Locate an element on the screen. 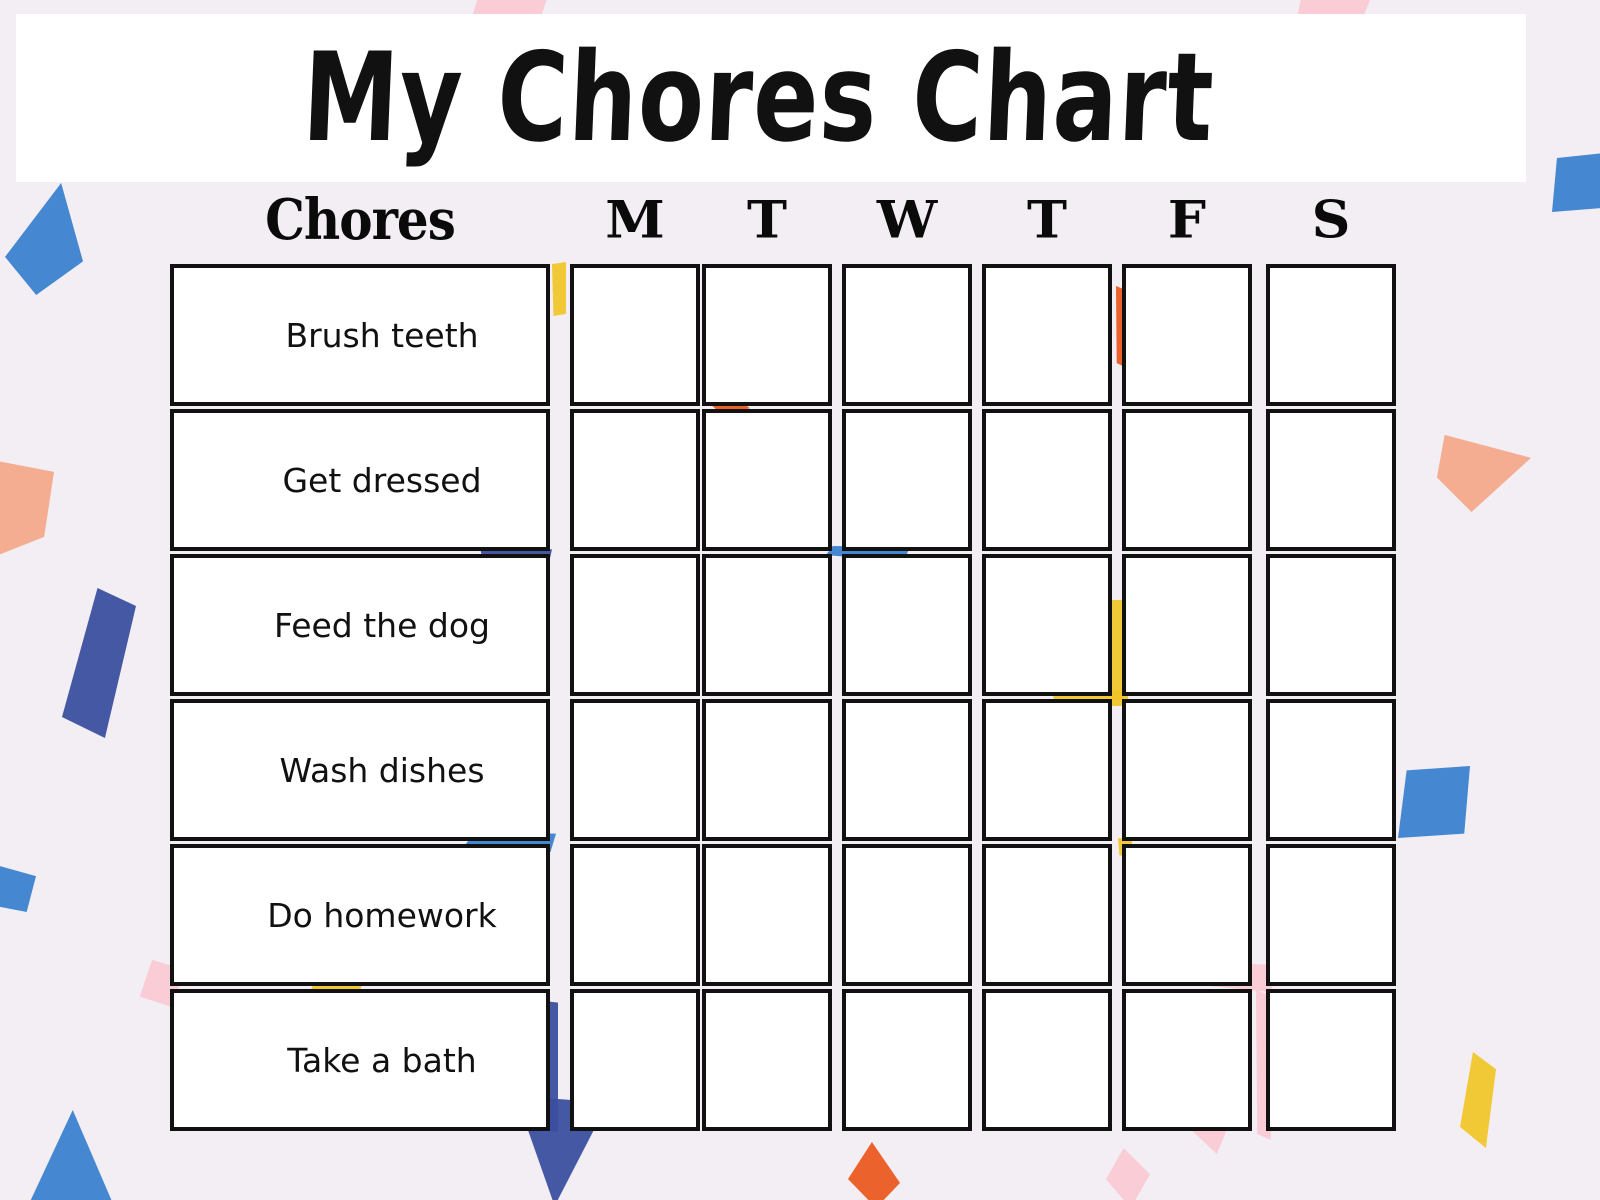 This screenshot has width=1600, height=1200. chore-label: Take a bath is located at coordinates (382, 1060).